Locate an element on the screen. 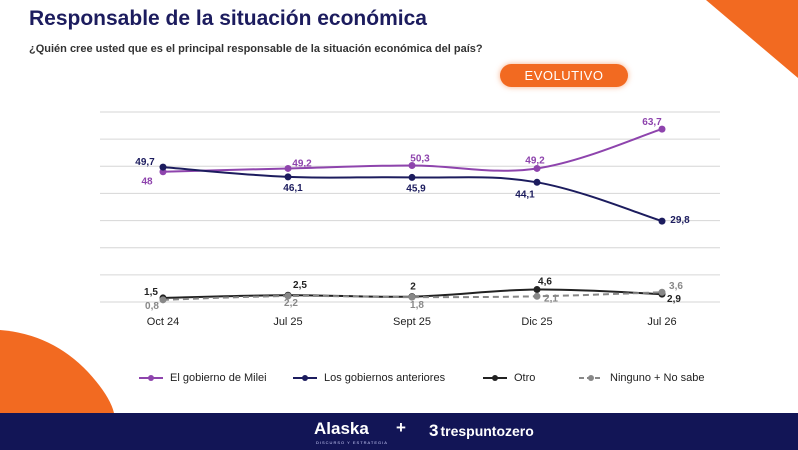 The image size is (798, 450). x-tick-label: Jul 25 is located at coordinates (287, 322).